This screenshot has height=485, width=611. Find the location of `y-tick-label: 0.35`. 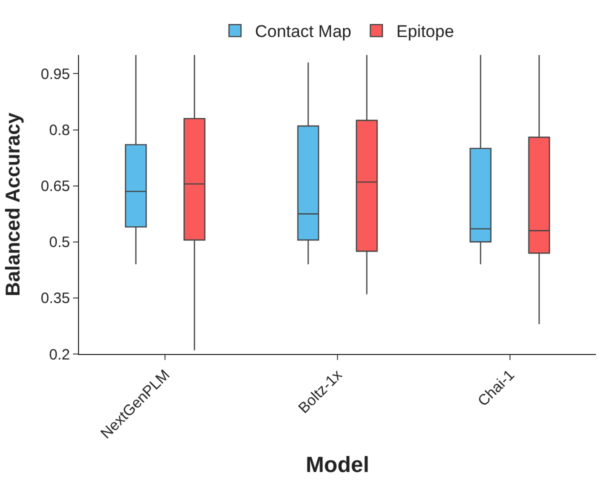

y-tick-label: 0.35 is located at coordinates (55, 299).